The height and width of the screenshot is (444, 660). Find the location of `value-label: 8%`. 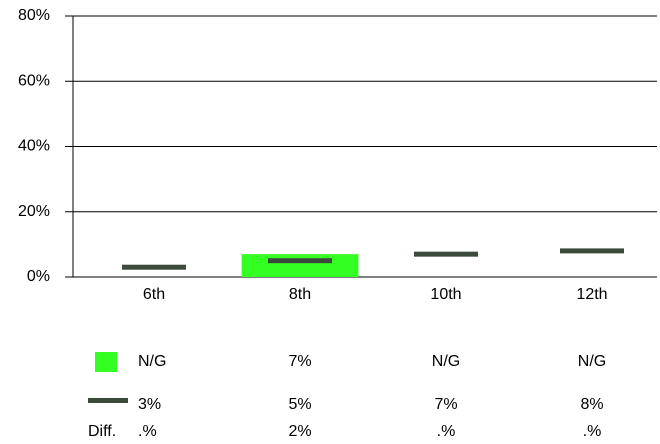

value-label: 8% is located at coordinates (591, 404).